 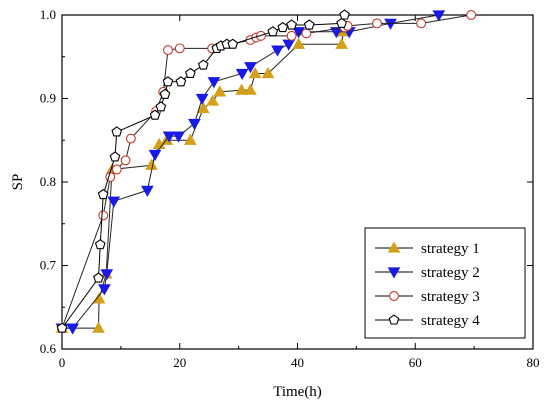 What do you see at coordinates (450, 249) in the screenshot?
I see `legend-label: strategy 1` at bounding box center [450, 249].